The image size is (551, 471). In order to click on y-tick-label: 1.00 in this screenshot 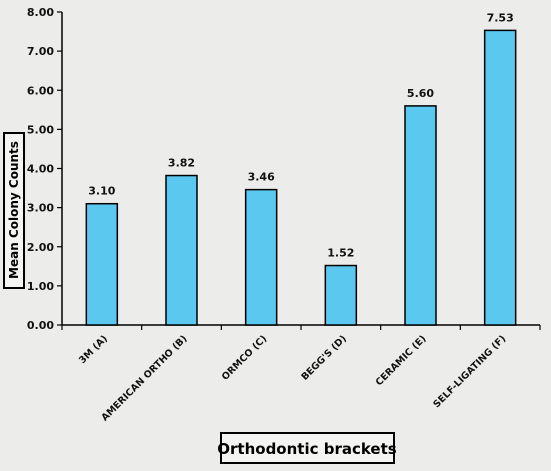, I will do `click(40, 286)`.